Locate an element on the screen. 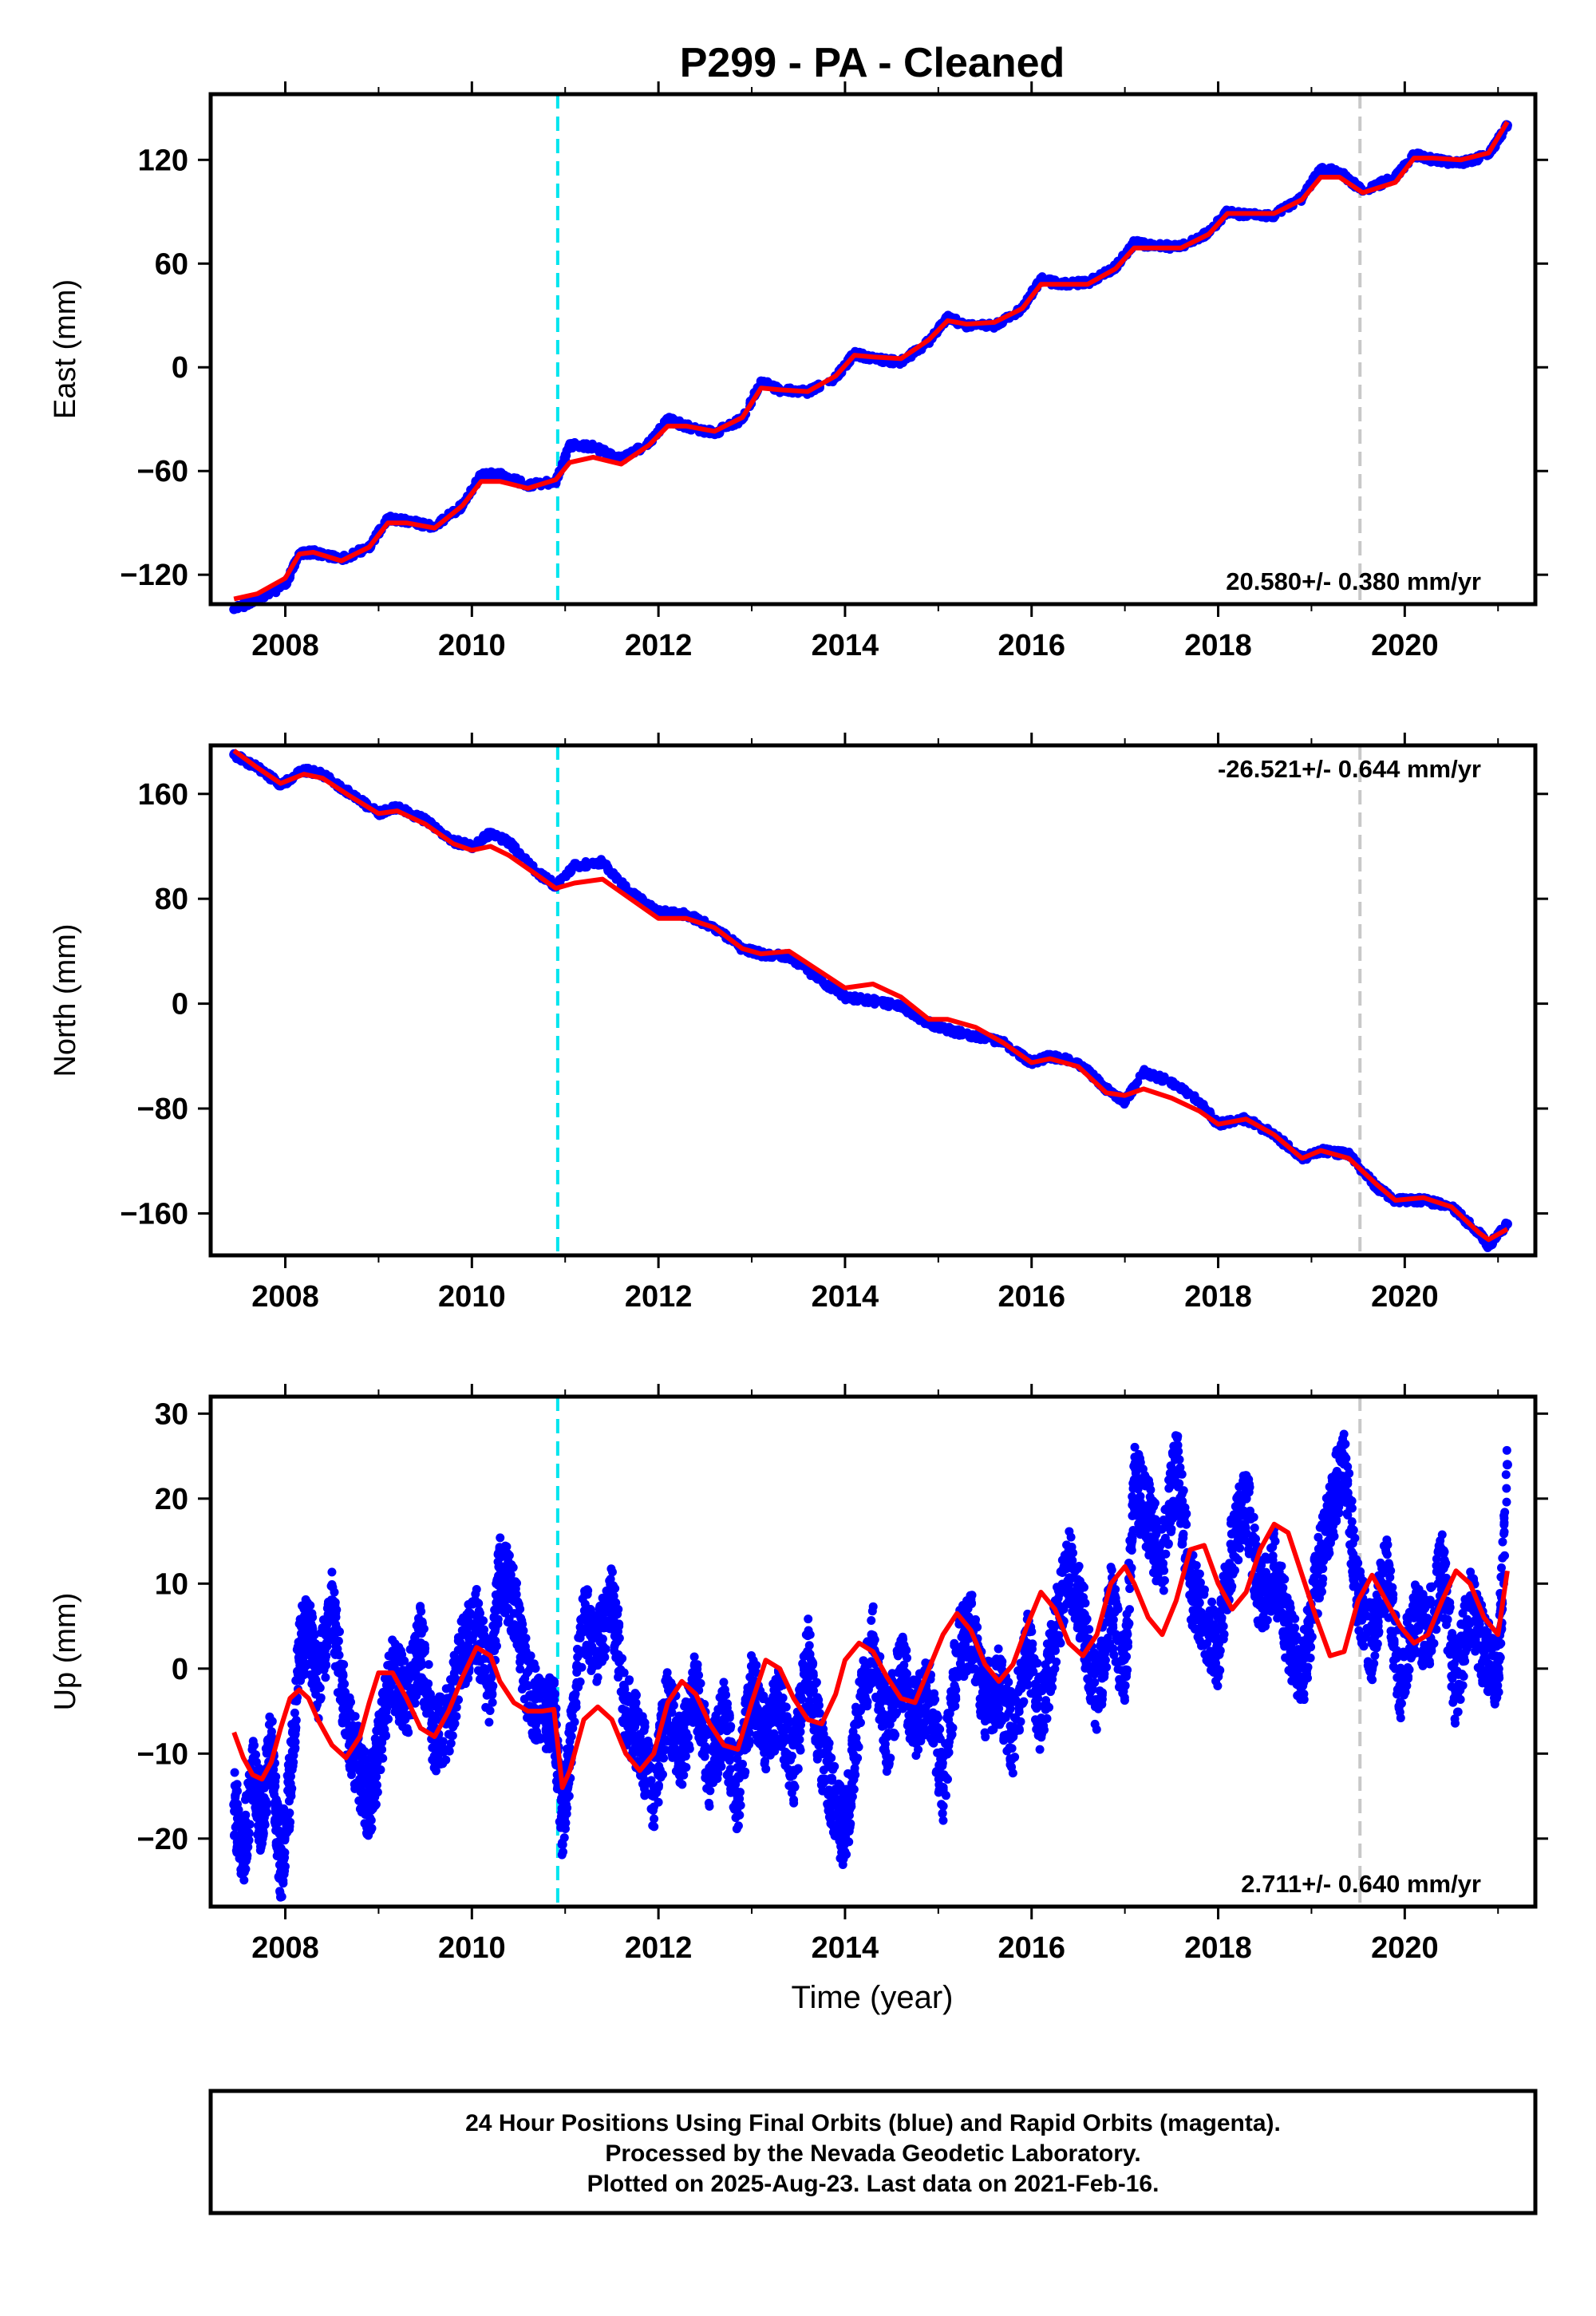  north-ylabel: North (mm) is located at coordinates (65, 1000).